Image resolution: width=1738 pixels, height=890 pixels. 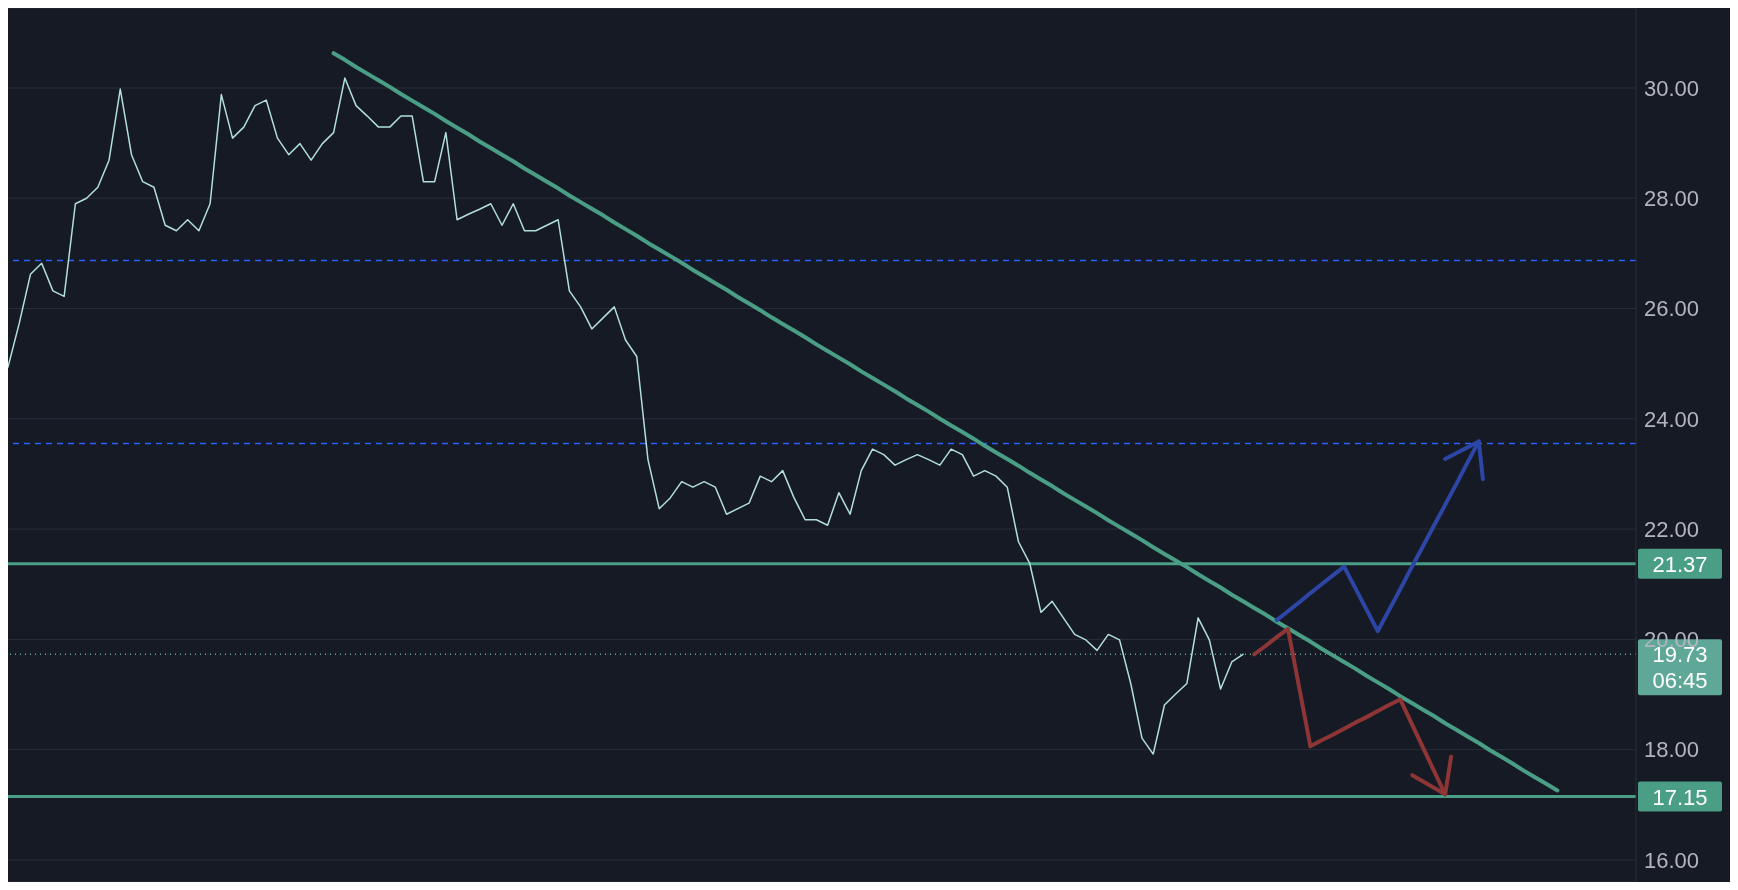 What do you see at coordinates (1672, 88) in the screenshot?
I see `y-tick-label: 30.00` at bounding box center [1672, 88].